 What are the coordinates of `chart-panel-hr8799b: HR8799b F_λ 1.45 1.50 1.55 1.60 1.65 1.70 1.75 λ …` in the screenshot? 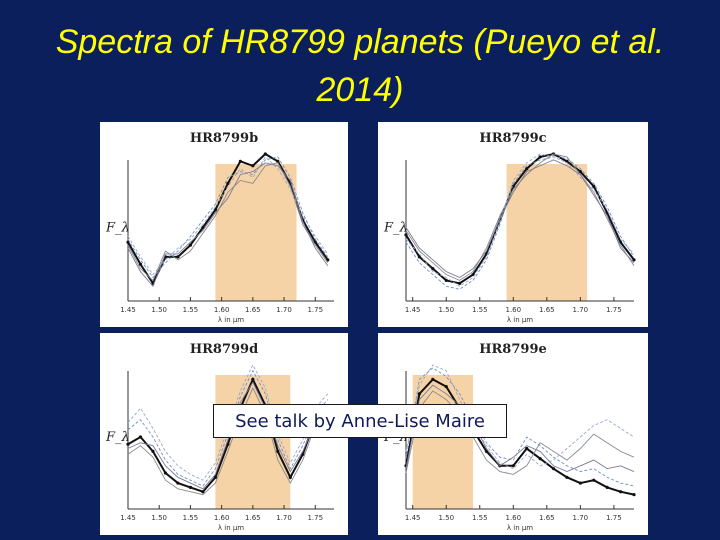 It's located at (224, 224).